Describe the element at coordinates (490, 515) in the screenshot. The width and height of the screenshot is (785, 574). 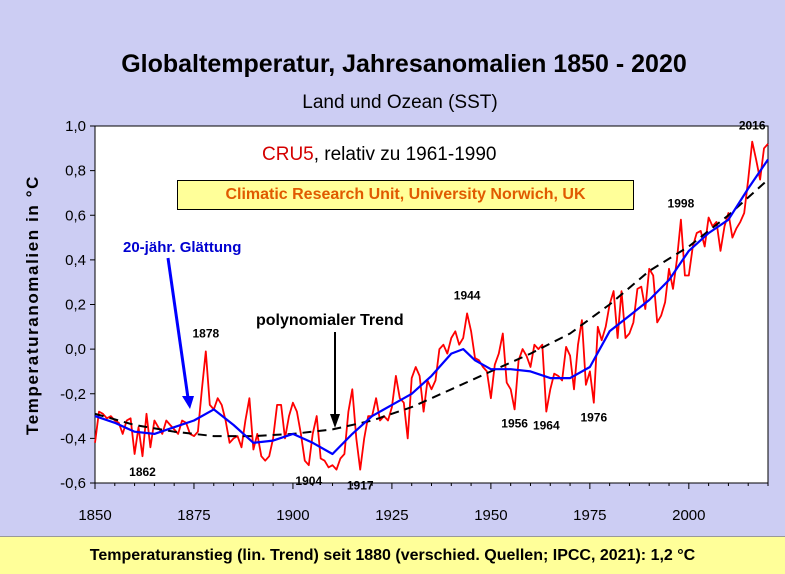
I see `x-tick-label: 1950` at that location.